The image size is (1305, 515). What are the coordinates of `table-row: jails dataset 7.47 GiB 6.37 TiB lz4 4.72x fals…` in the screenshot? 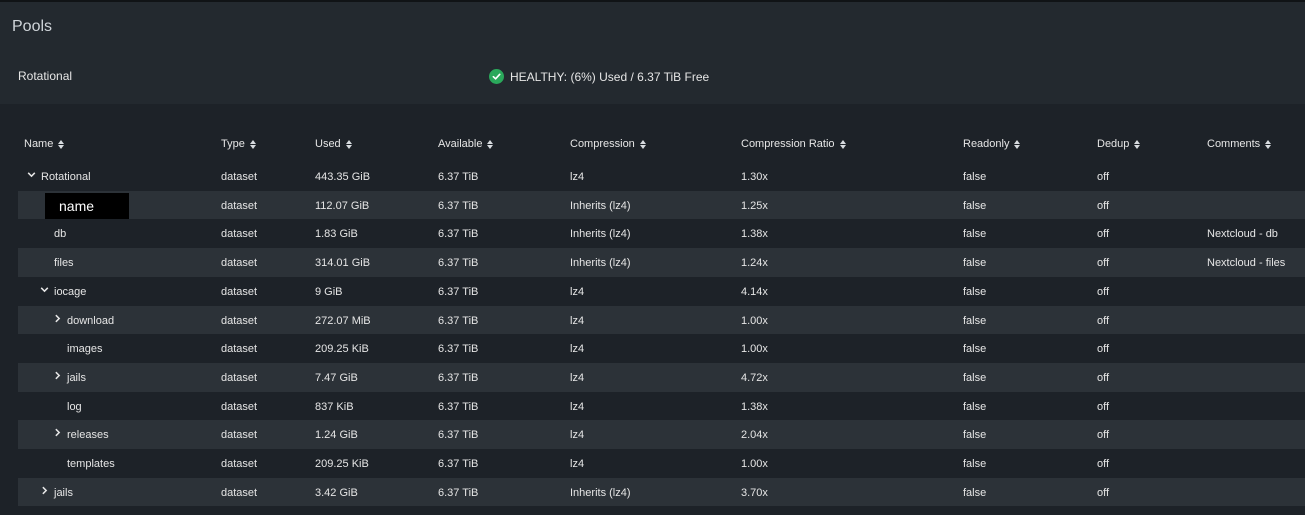 It's located at (661, 377).